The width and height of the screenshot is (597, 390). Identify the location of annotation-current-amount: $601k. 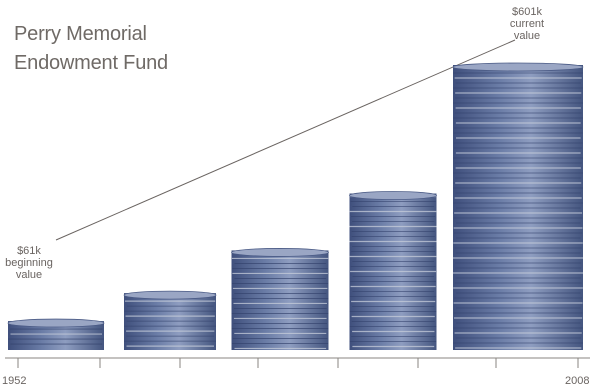
(527, 12).